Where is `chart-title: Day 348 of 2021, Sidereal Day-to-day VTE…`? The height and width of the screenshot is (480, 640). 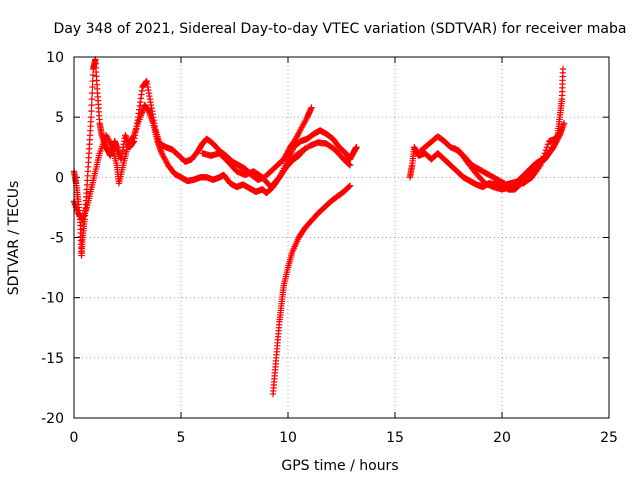
chart-title: Day 348 of 2021, Sidereal Day-to-day VTE… is located at coordinates (340, 29).